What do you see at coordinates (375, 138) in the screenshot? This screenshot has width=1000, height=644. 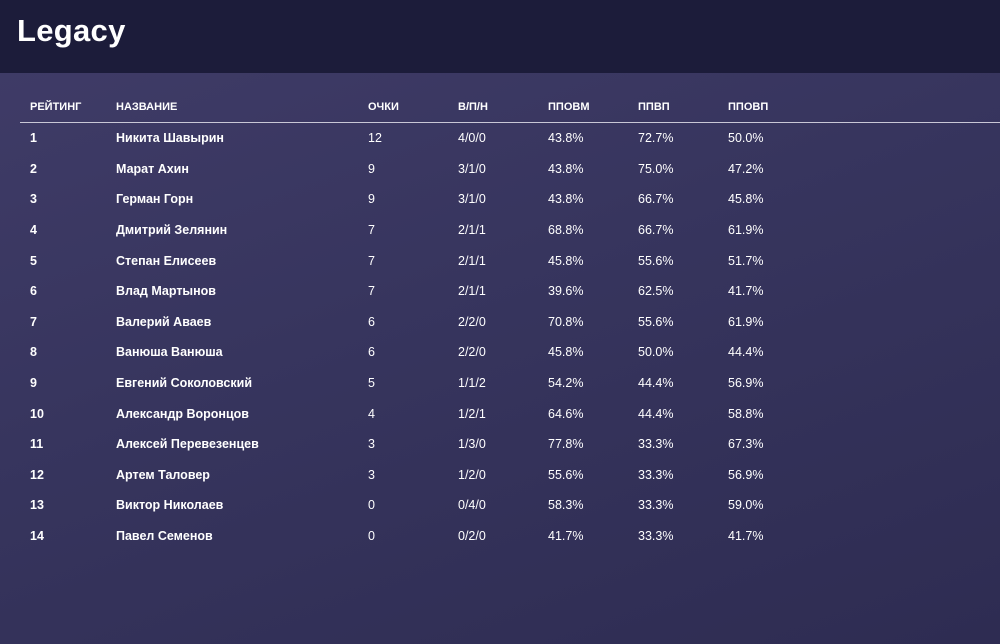 I see `points-cell: 12` at bounding box center [375, 138].